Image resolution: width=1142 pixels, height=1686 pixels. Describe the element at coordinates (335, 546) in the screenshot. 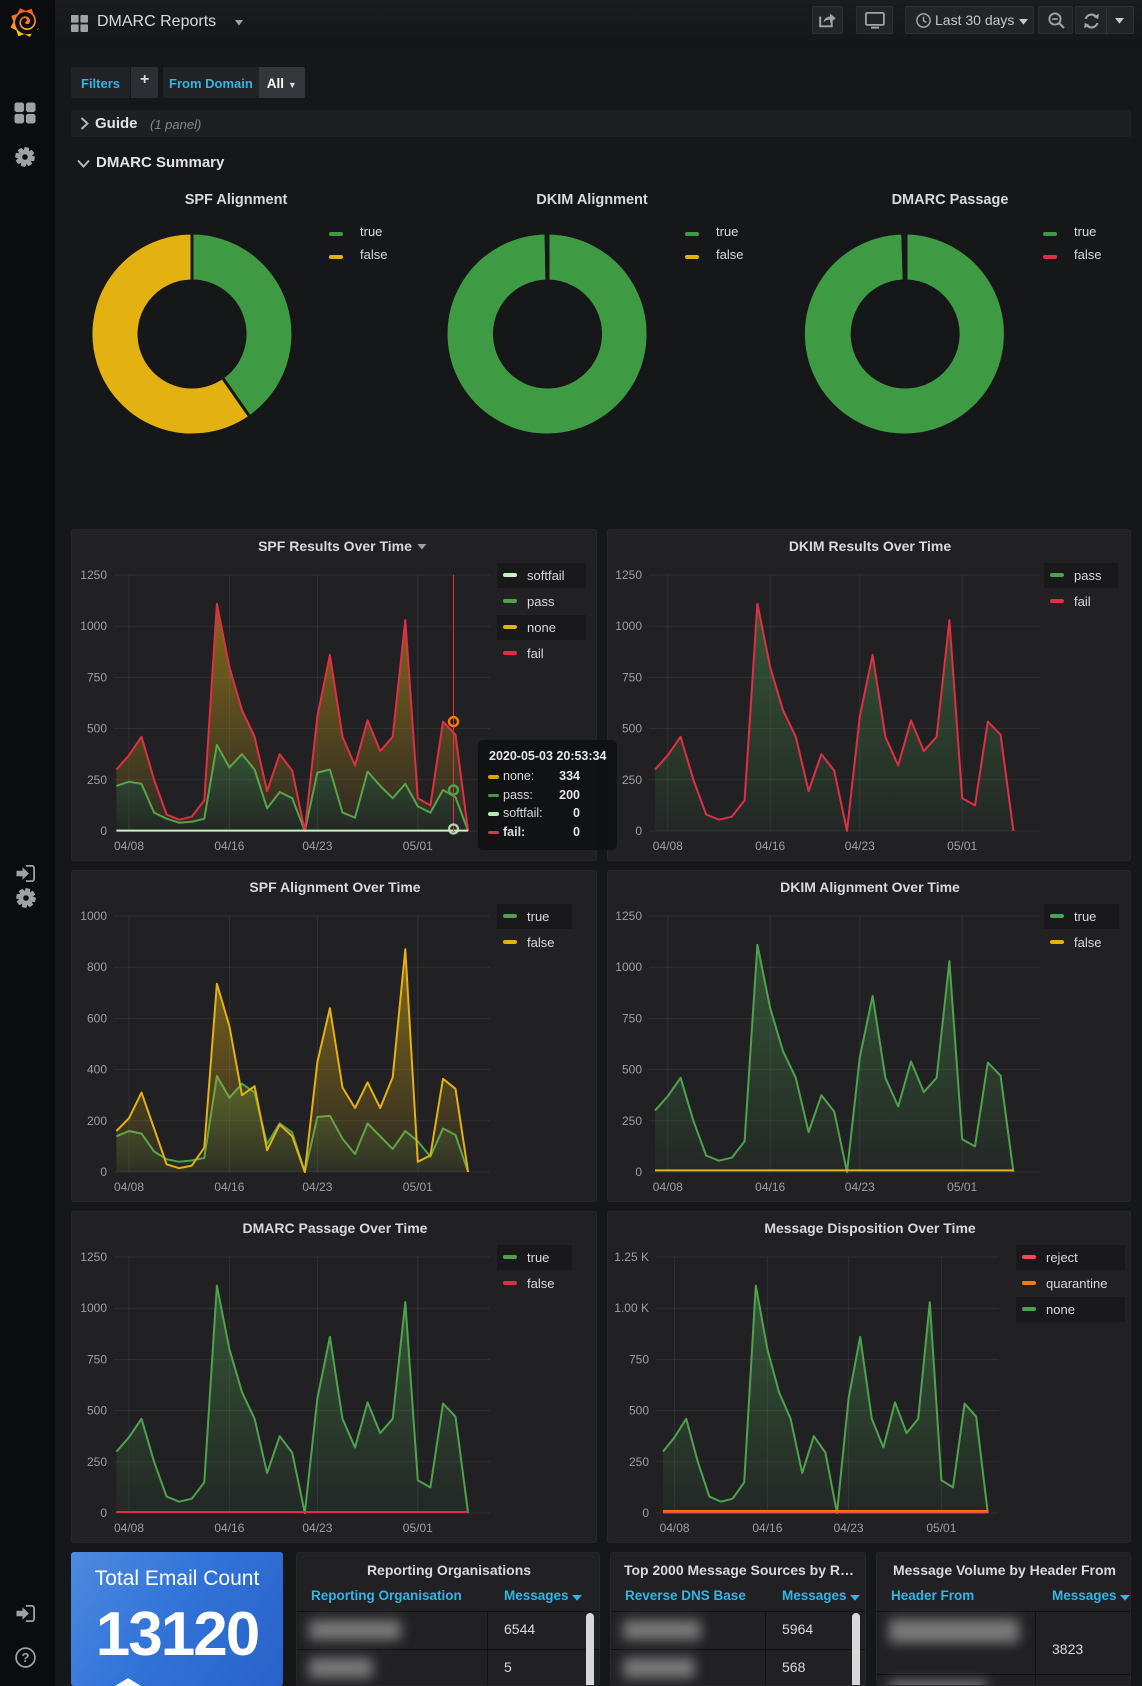

I see `svg-text: SPF Results Over Time` at that location.